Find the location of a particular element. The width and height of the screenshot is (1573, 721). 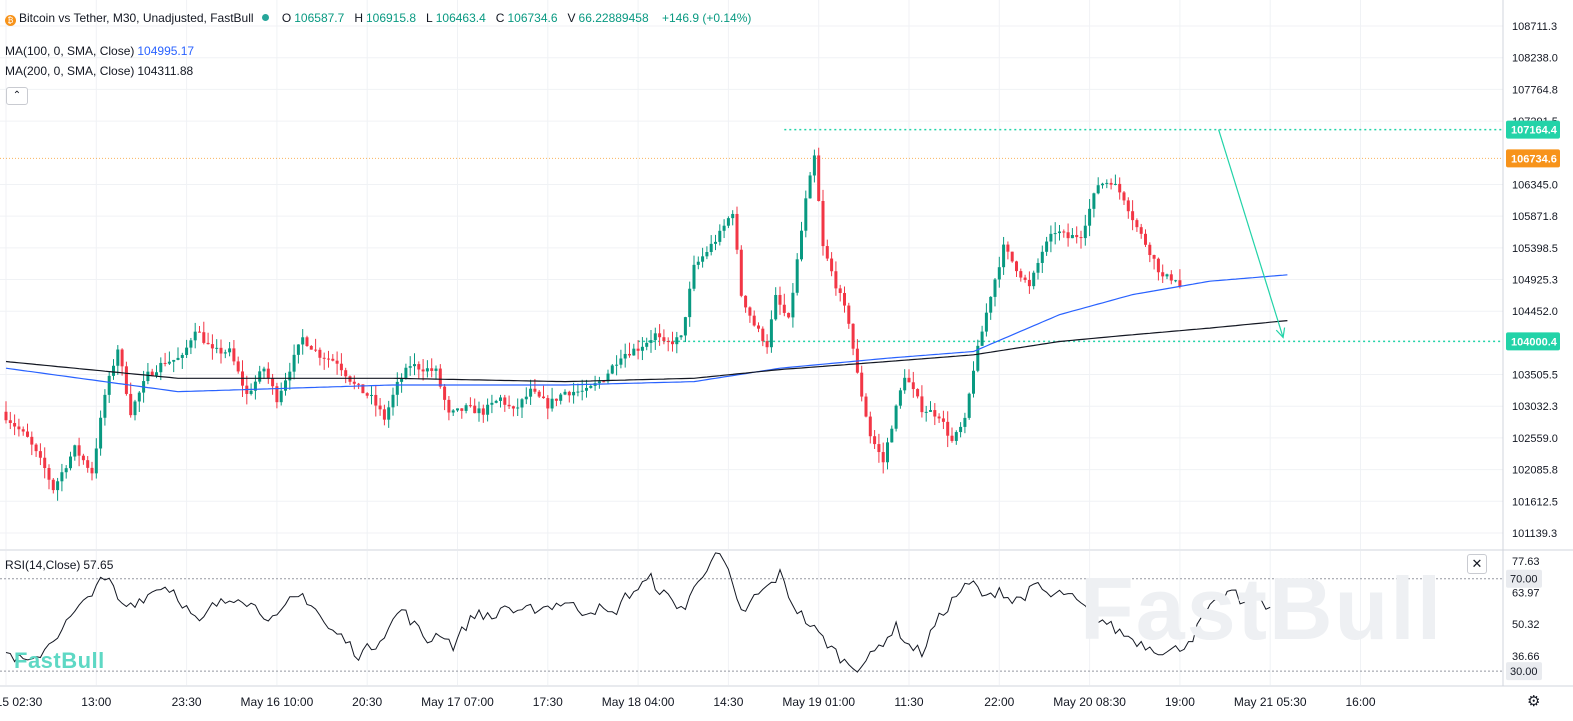

price-tick-label: 107764.8 is located at coordinates (1535, 90).